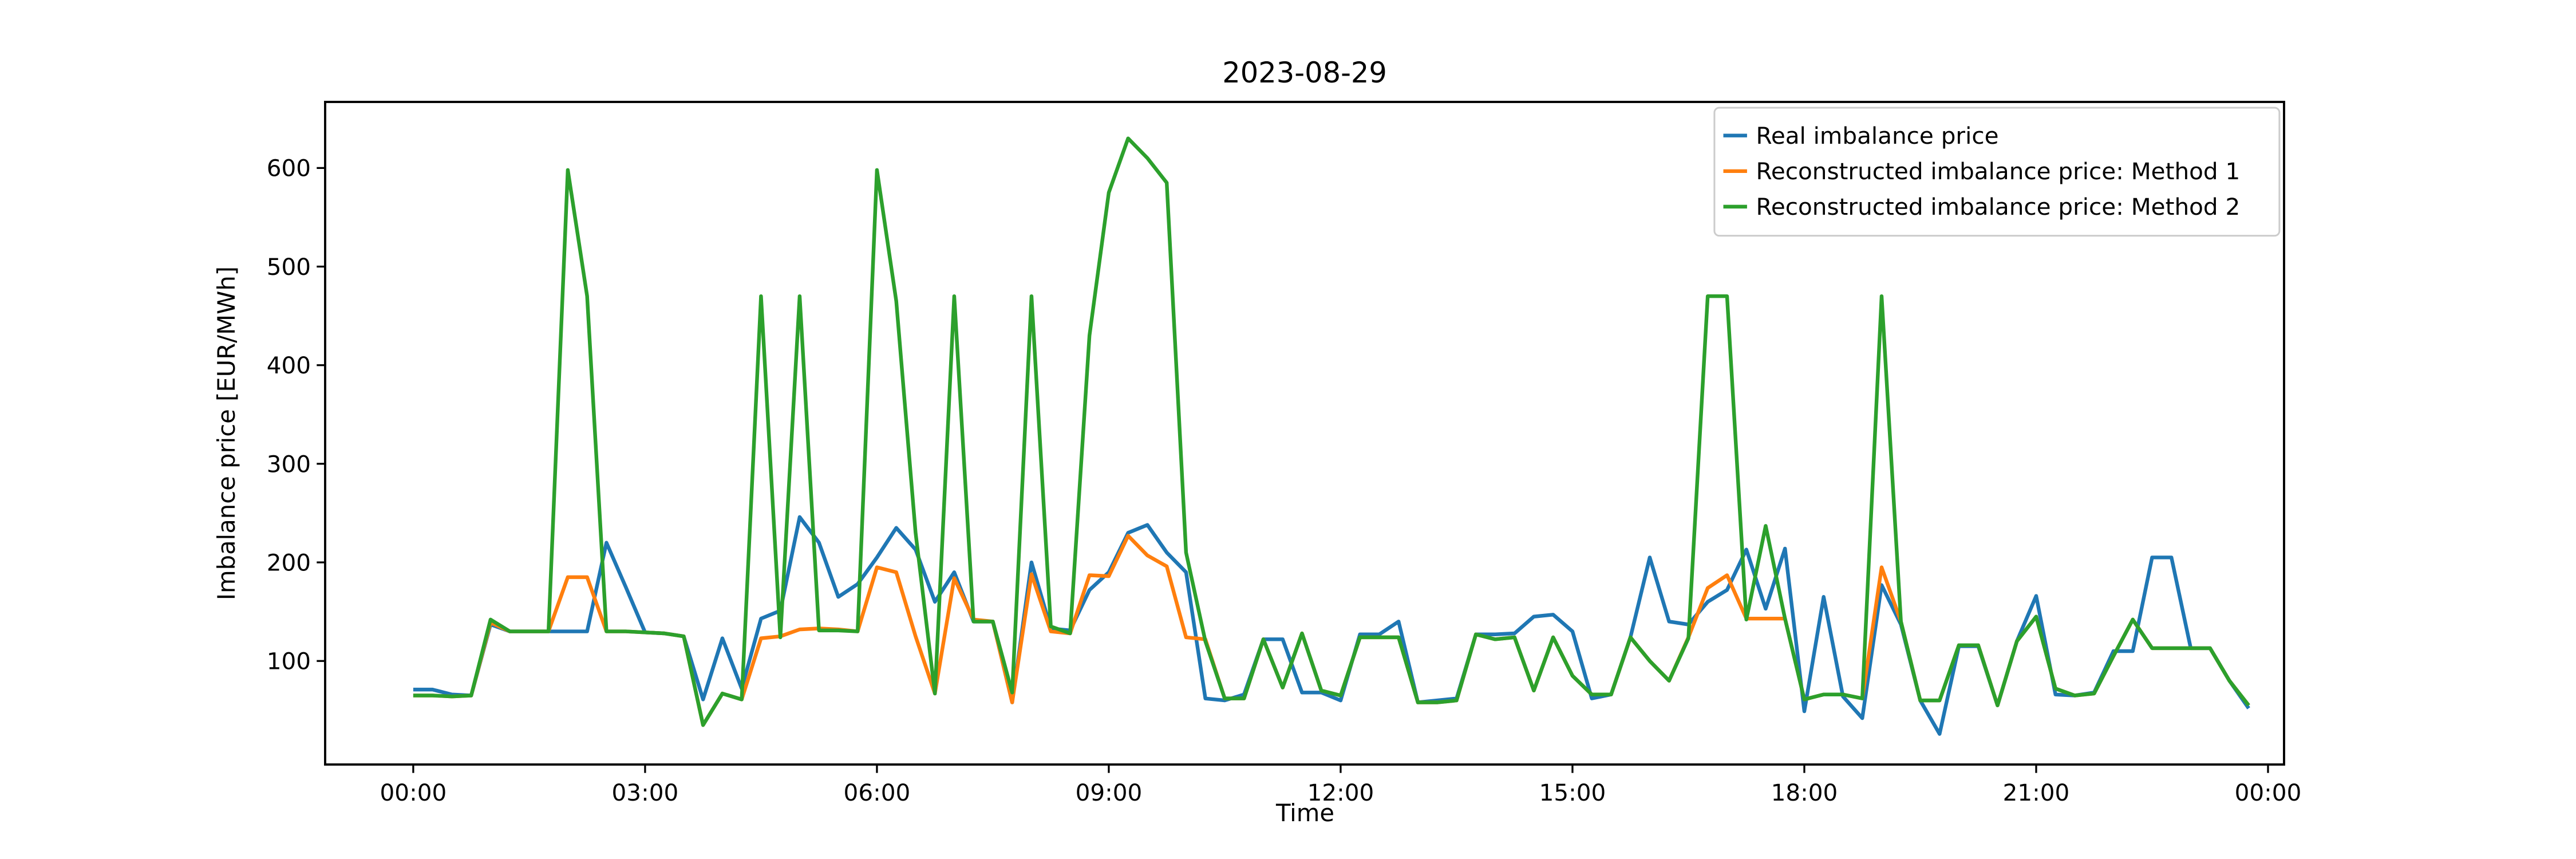 This screenshot has height=859, width=2576. I want to click on x-tick-label: 15:00, so click(1572, 793).